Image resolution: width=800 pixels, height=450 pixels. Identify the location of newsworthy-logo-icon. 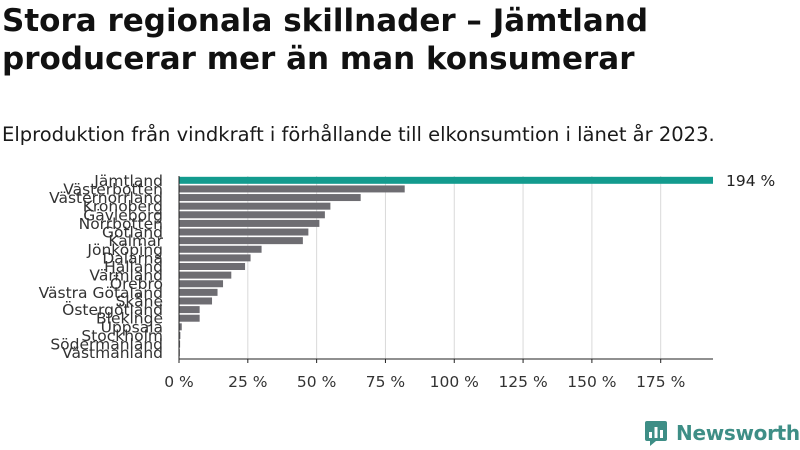
(656, 433).